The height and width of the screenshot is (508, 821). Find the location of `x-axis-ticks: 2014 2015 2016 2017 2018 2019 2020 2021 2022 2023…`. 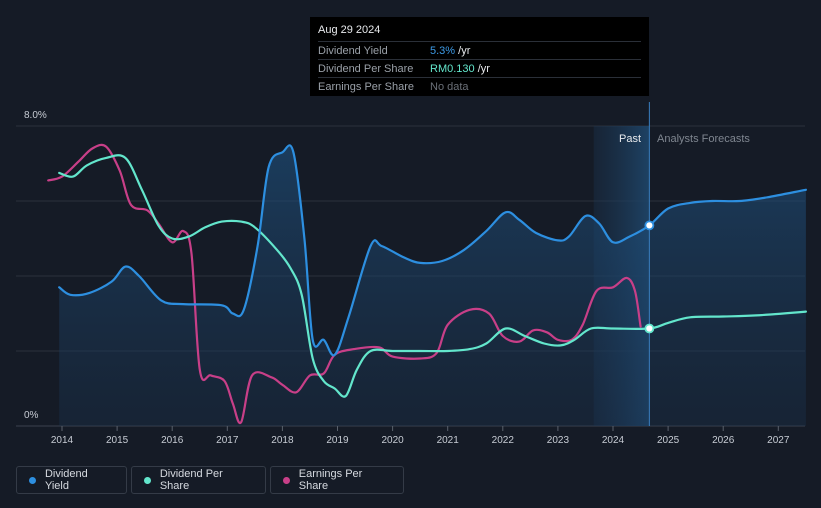

x-axis-ticks: 2014 2015 2016 2017 2018 2019 2020 2021 2022 2023… is located at coordinates (420, 436).